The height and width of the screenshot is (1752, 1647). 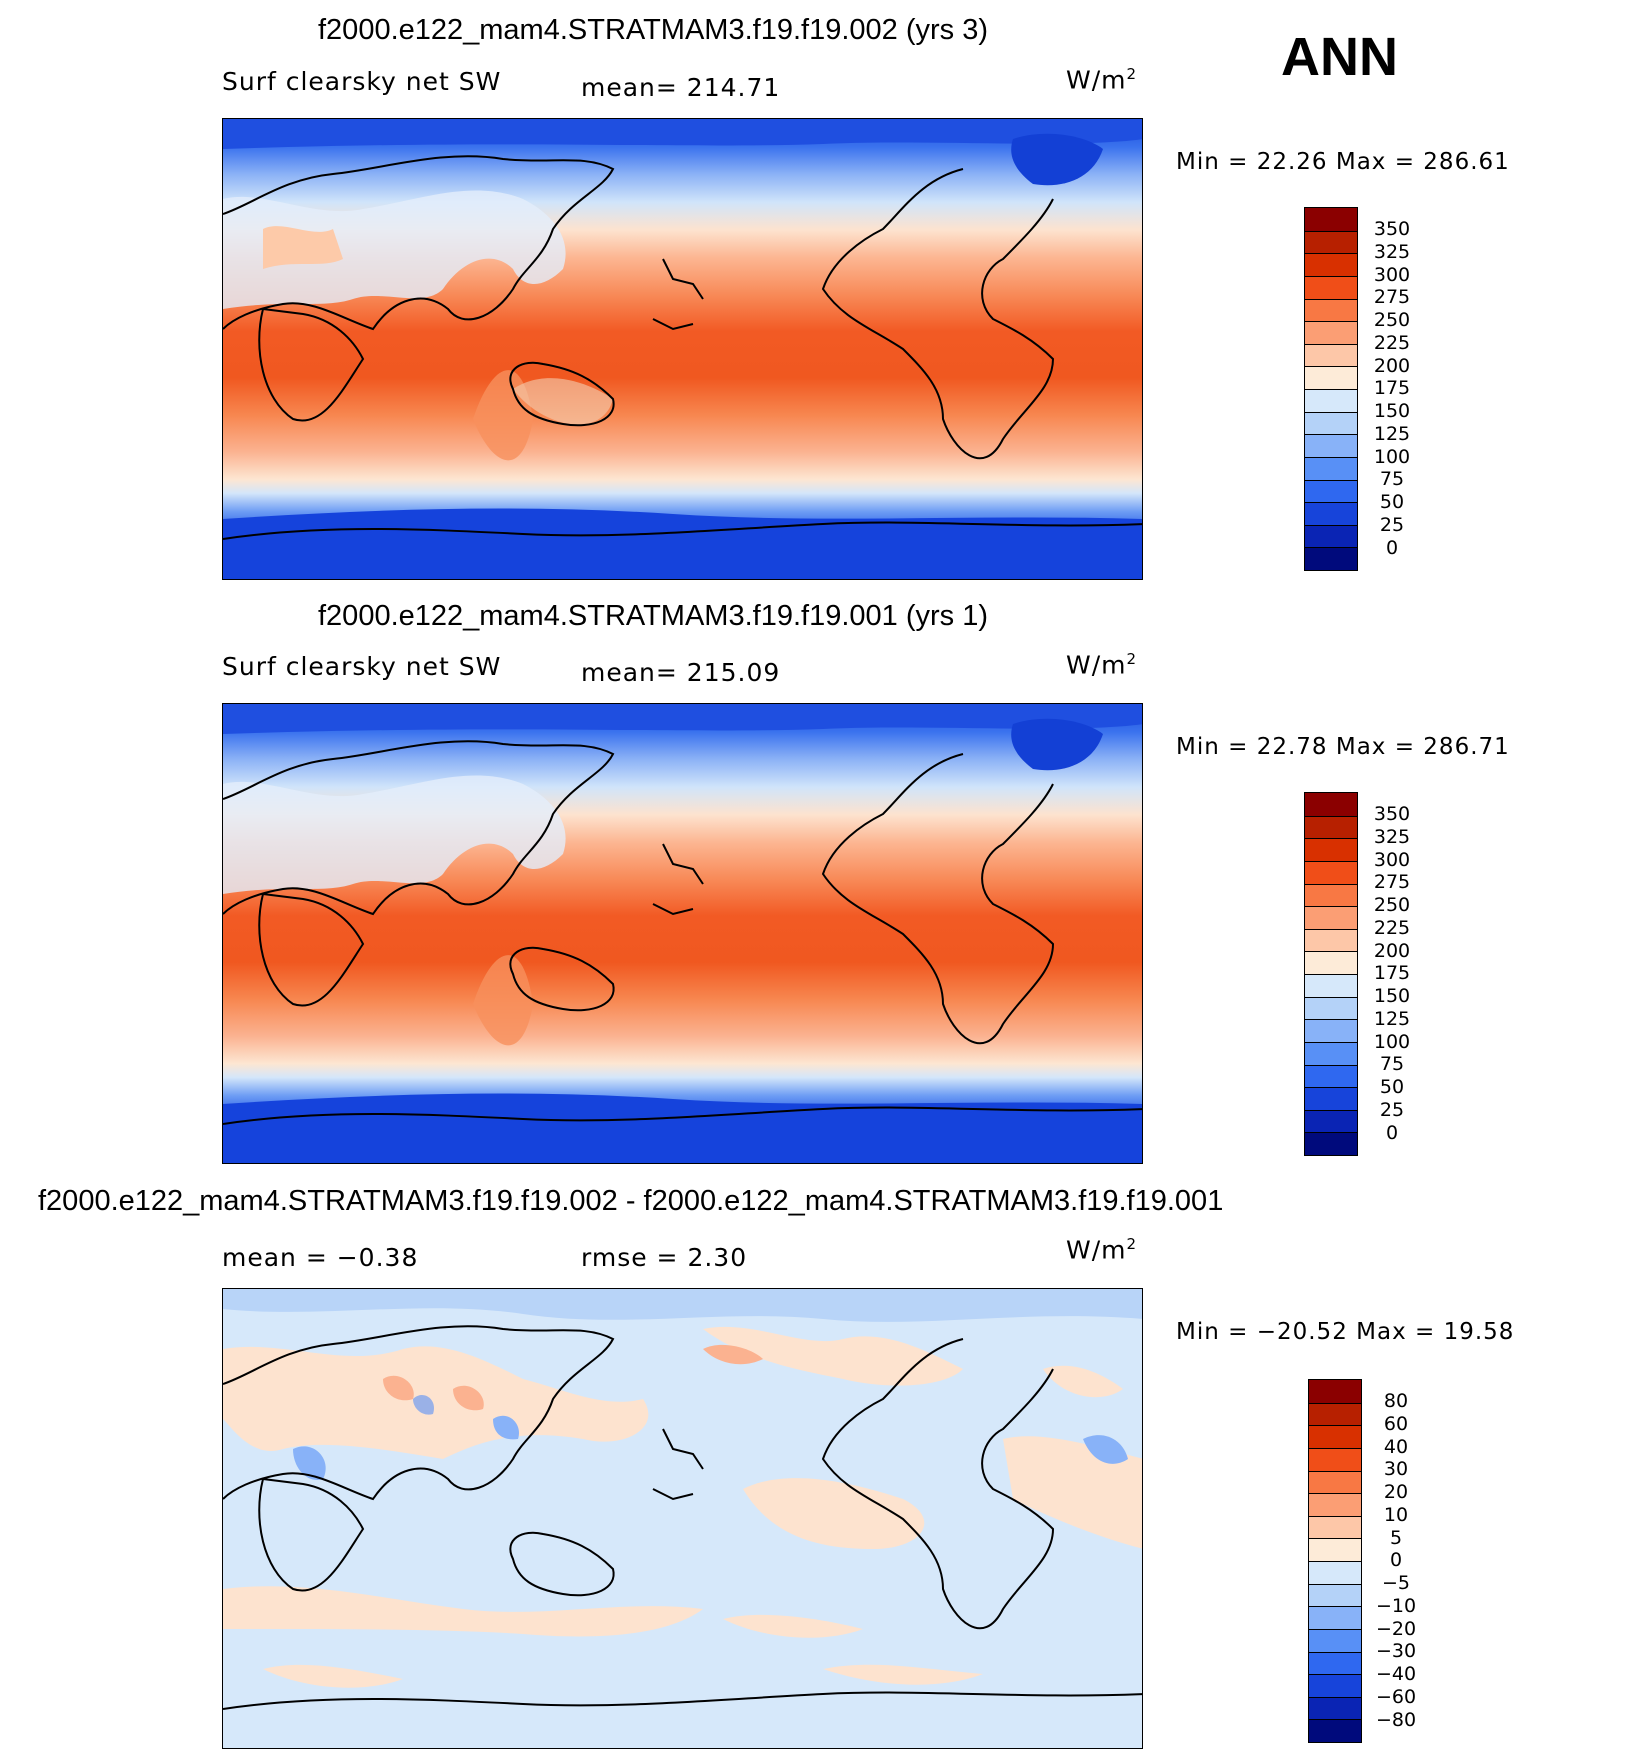 What do you see at coordinates (1396, 1537) in the screenshot?
I see `colorbar-tick-label: 5` at bounding box center [1396, 1537].